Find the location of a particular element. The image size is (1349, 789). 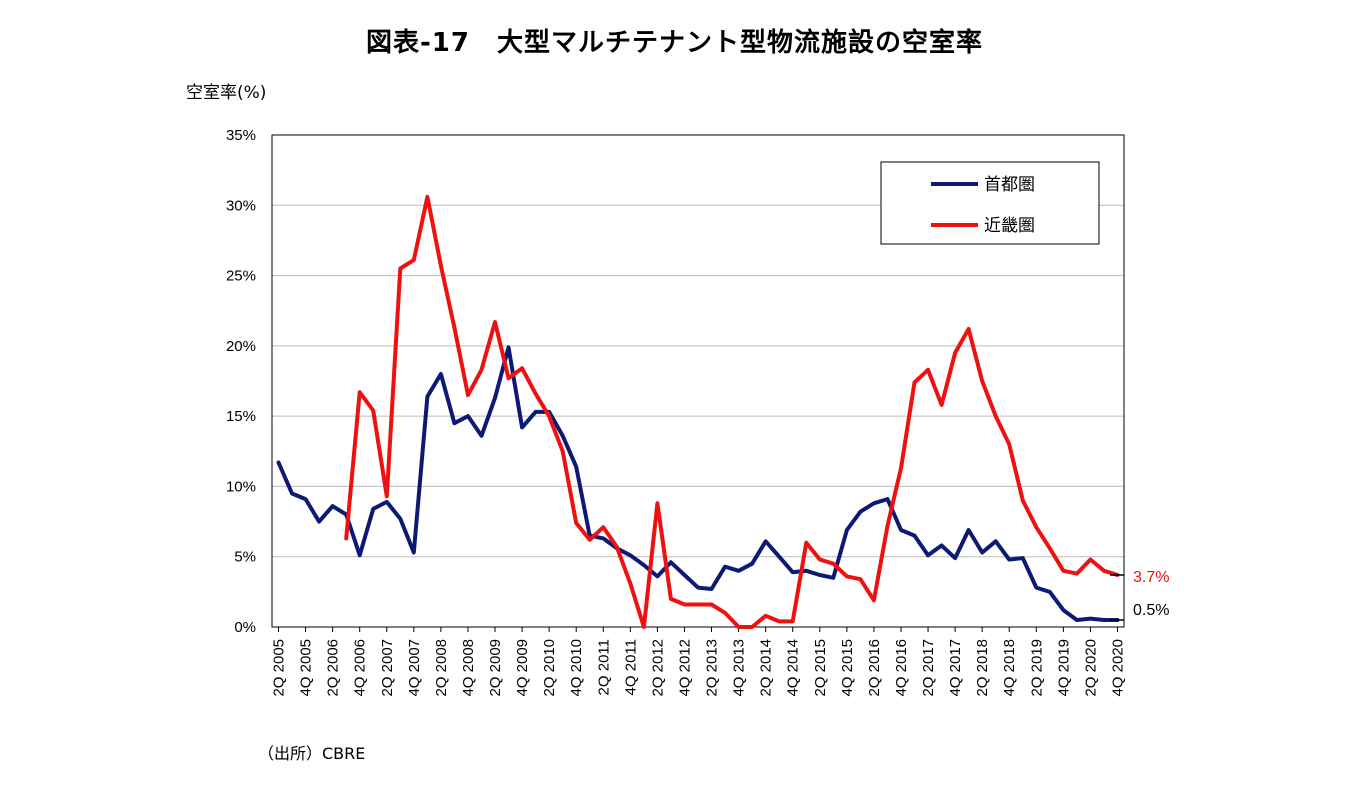

y-tick-label: 0% is located at coordinates (245, 627).